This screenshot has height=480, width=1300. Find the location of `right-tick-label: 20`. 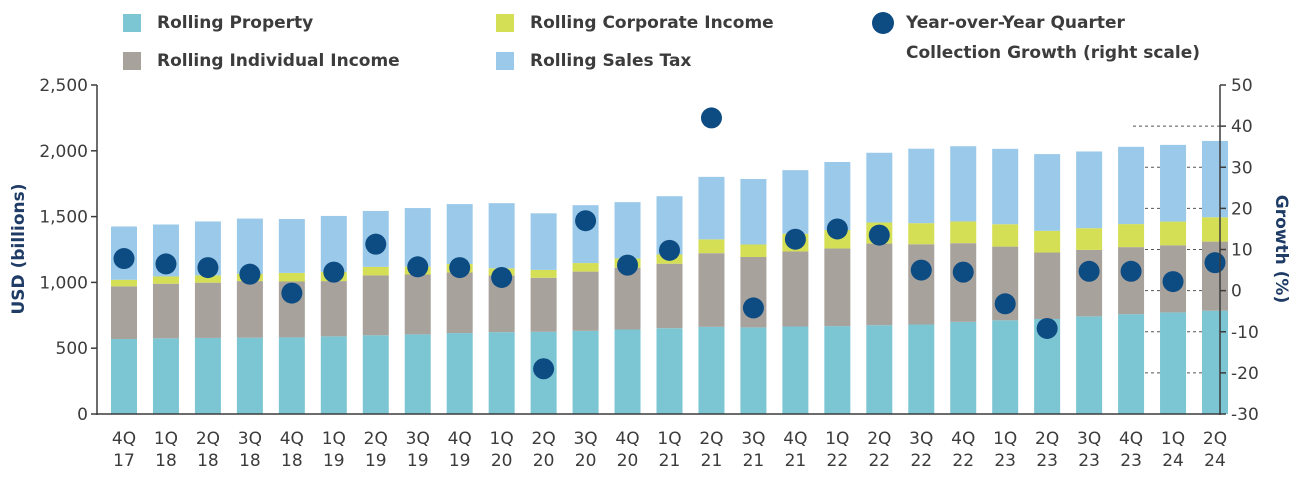

right-tick-label: 20 is located at coordinates (1242, 209).